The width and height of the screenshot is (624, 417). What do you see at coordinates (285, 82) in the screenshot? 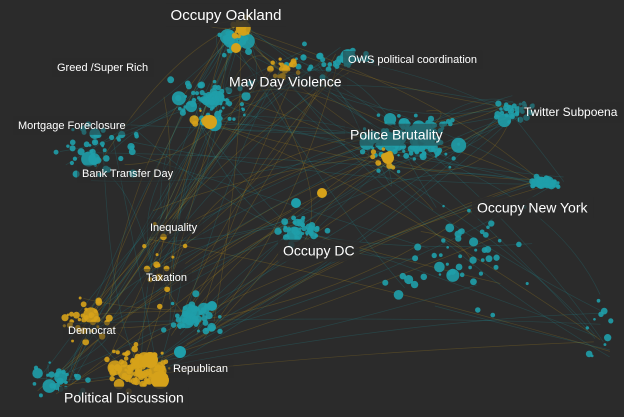
I see `topic-label: May Day Violence` at bounding box center [285, 82].